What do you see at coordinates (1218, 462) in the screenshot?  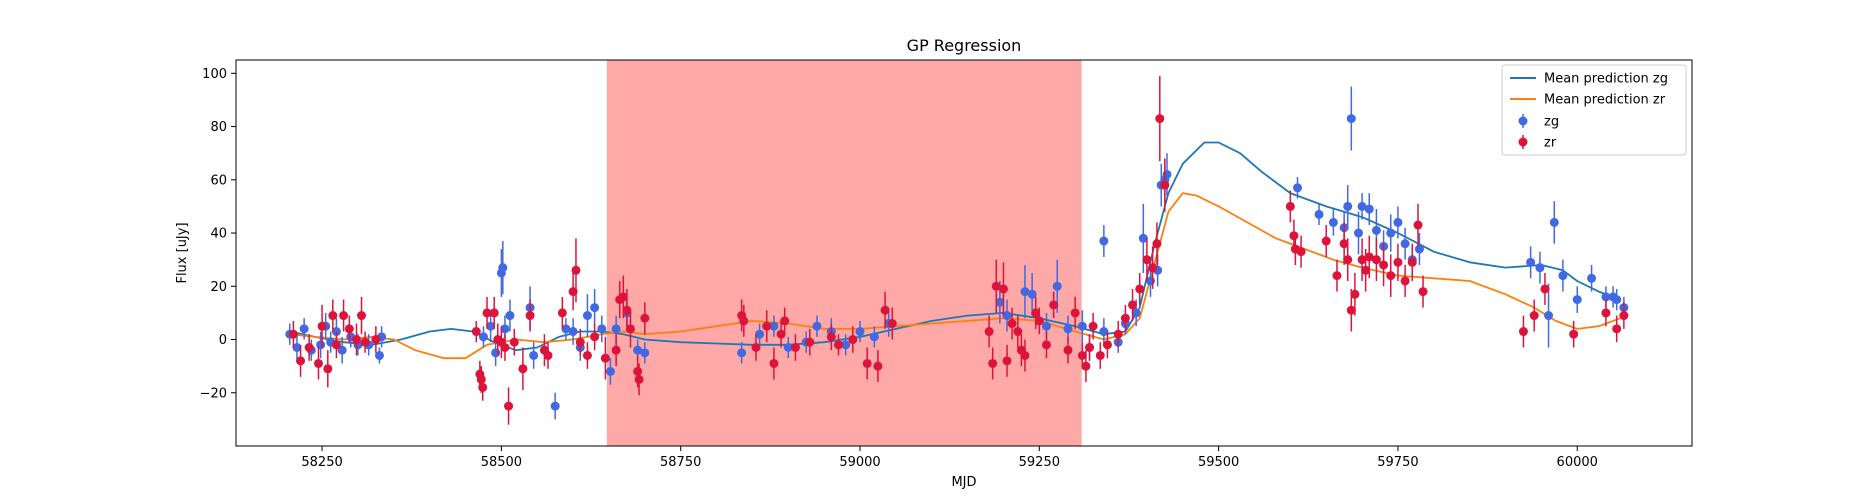 I see `x-tick-label: 59500` at bounding box center [1218, 462].